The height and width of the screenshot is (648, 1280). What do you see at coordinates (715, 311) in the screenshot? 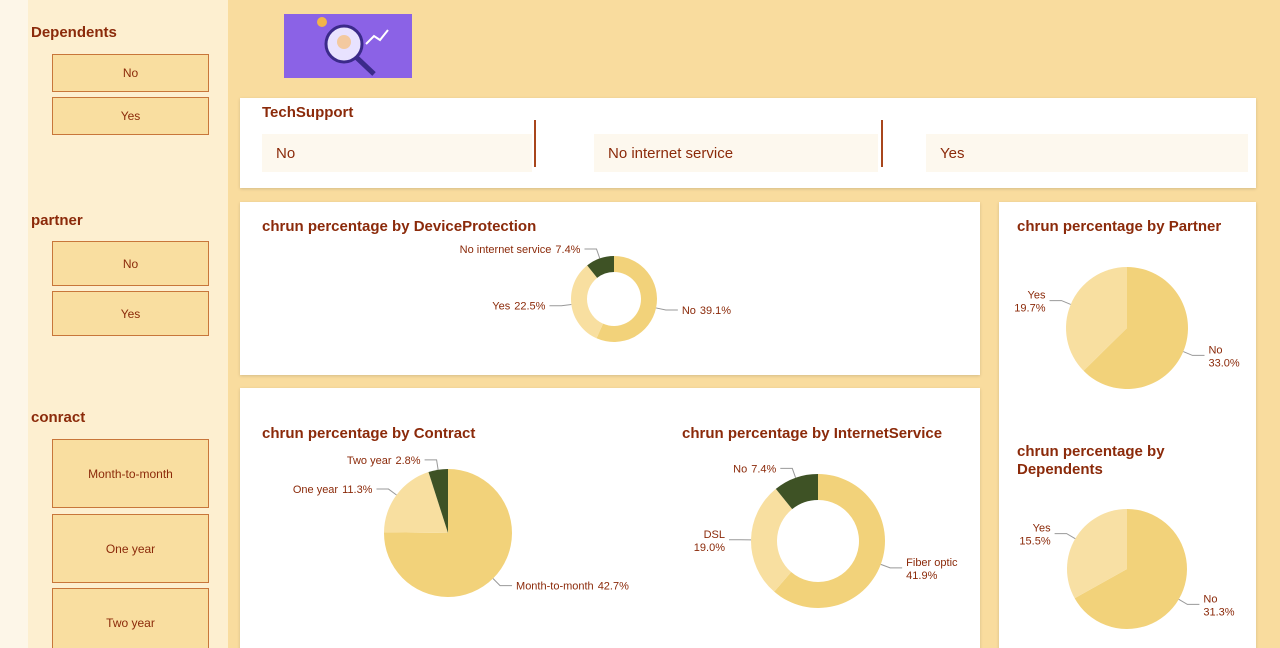
I see `value-label: 39.1%` at bounding box center [715, 311].